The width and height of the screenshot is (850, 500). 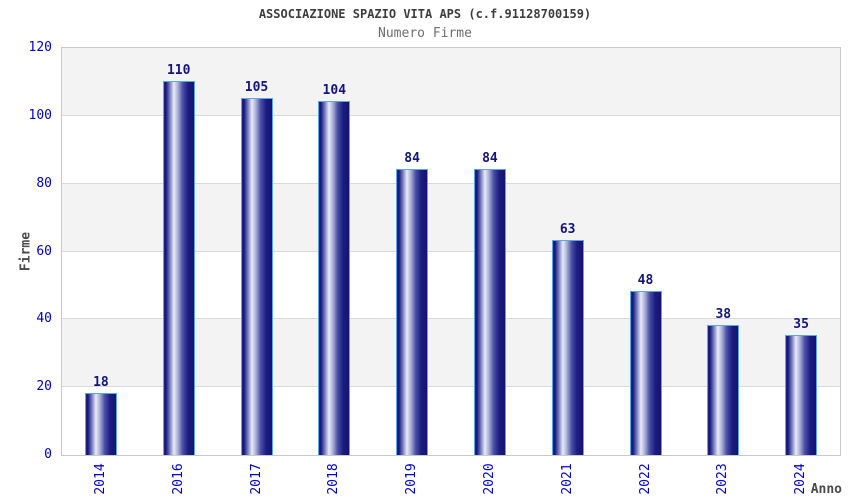 What do you see at coordinates (44, 251) in the screenshot?
I see `y-tick-label: 60` at bounding box center [44, 251].